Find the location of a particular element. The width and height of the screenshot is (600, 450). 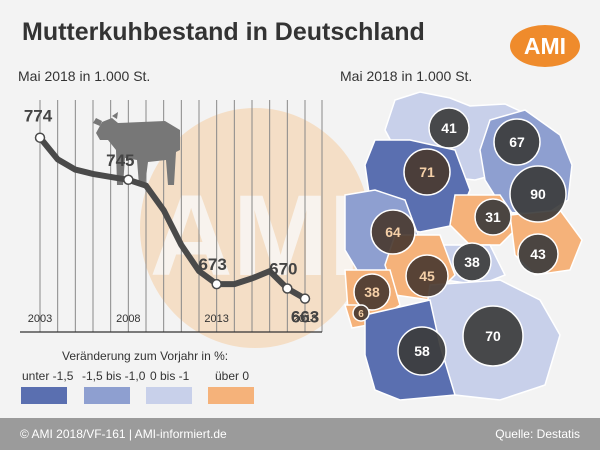

map-bubble-label: 31 is located at coordinates (493, 217).